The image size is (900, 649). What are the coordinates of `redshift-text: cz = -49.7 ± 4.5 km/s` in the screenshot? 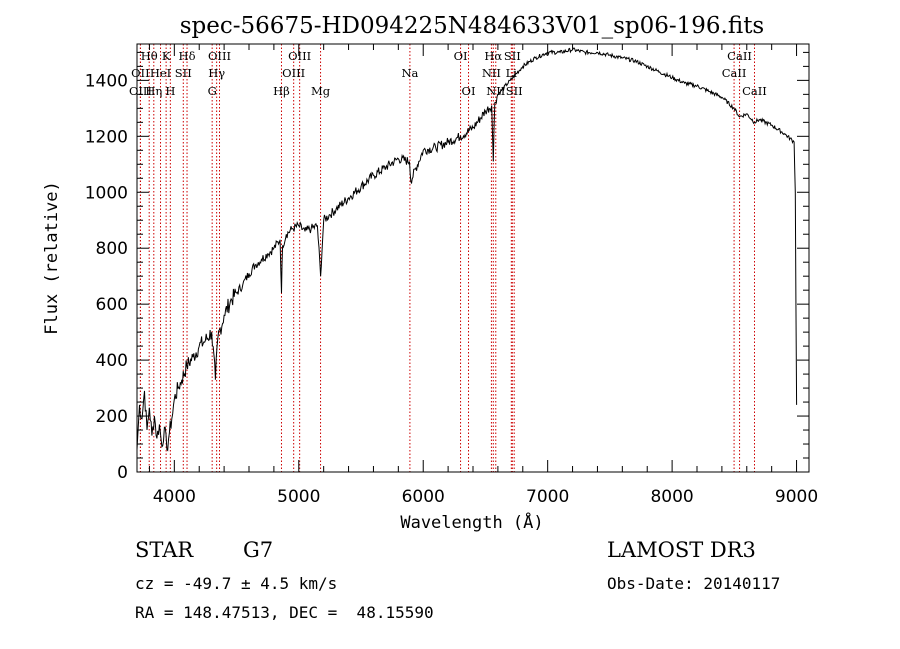 It's located at (236, 583).